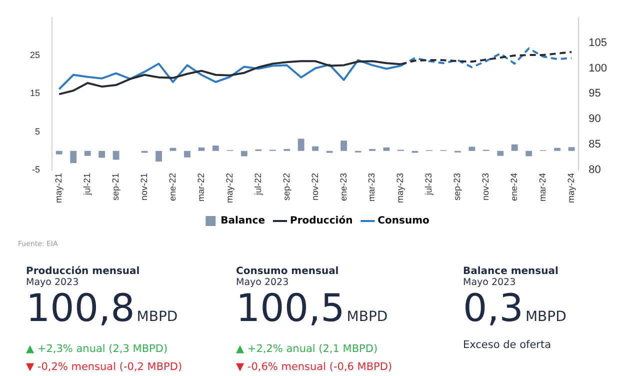 Image resolution: width=627 pixels, height=376 pixels. Describe the element at coordinates (97, 349) in the screenshot. I see `text: ▲ +2,3% anual (2,3 MBPD)` at that location.